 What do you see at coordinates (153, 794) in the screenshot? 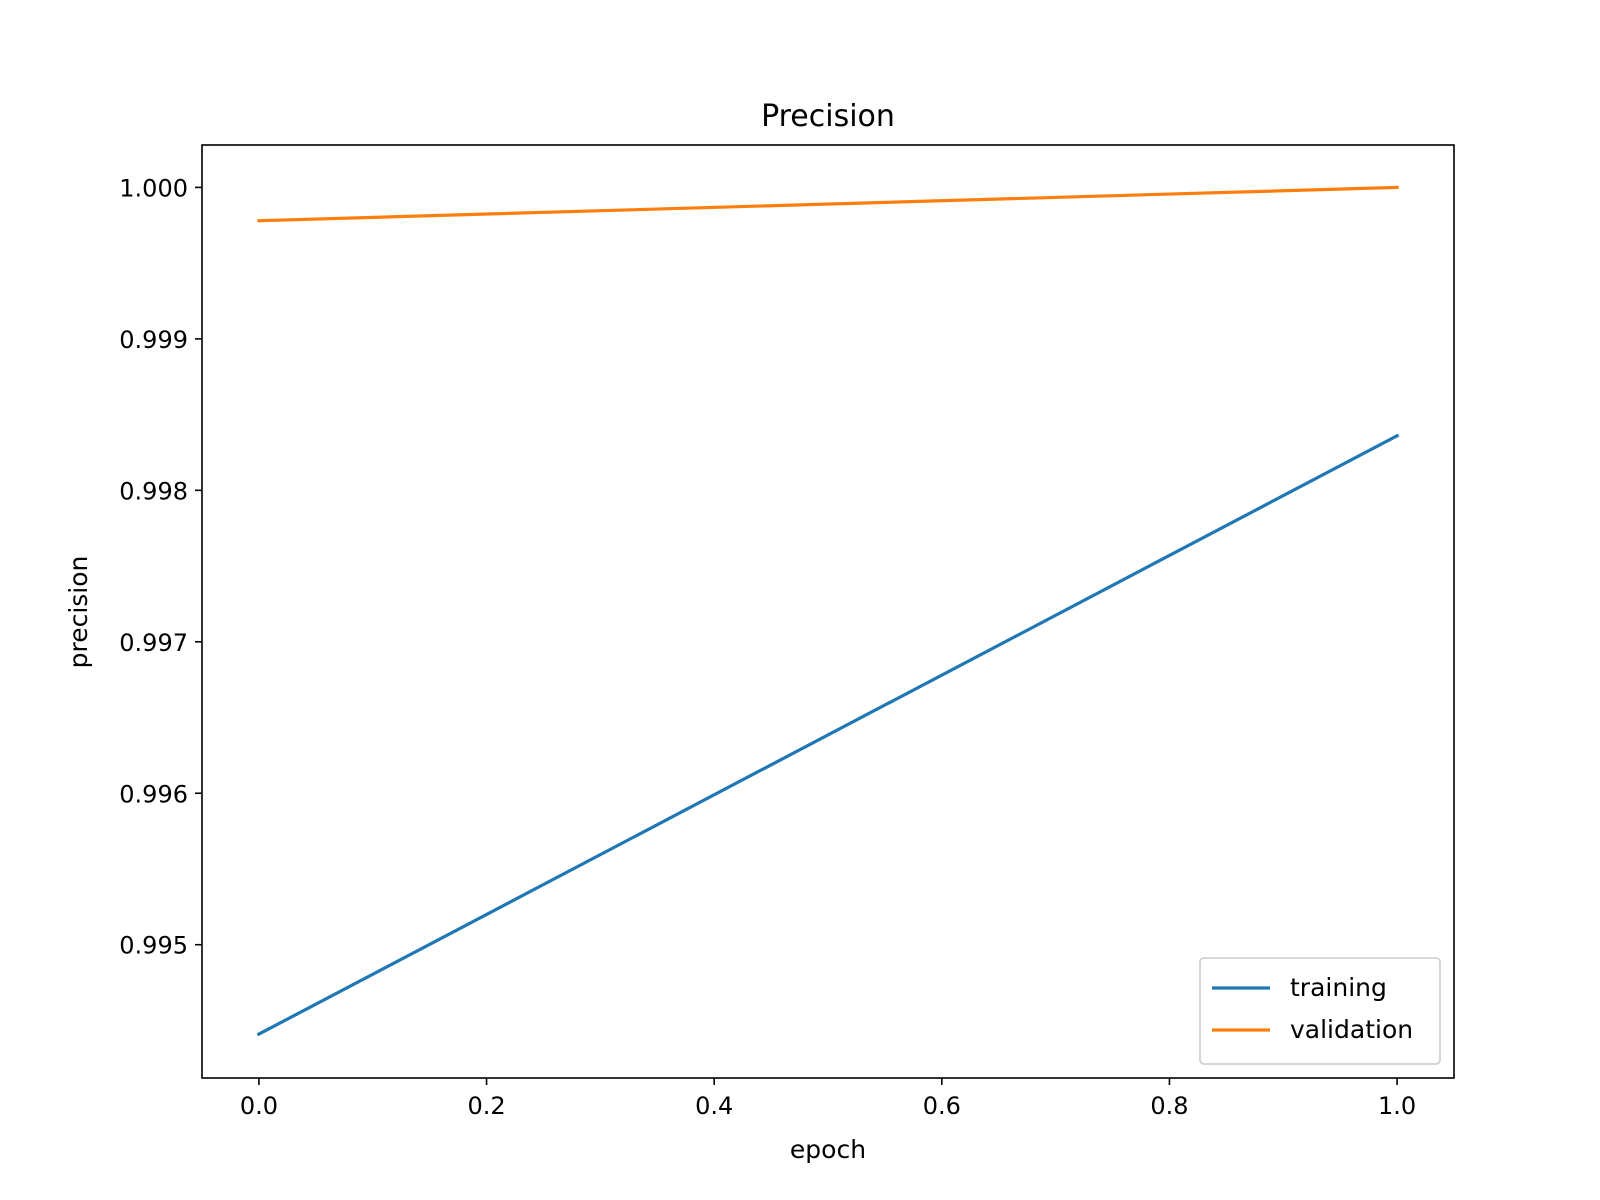
I see `y-tick-label: 0.996` at bounding box center [153, 794].